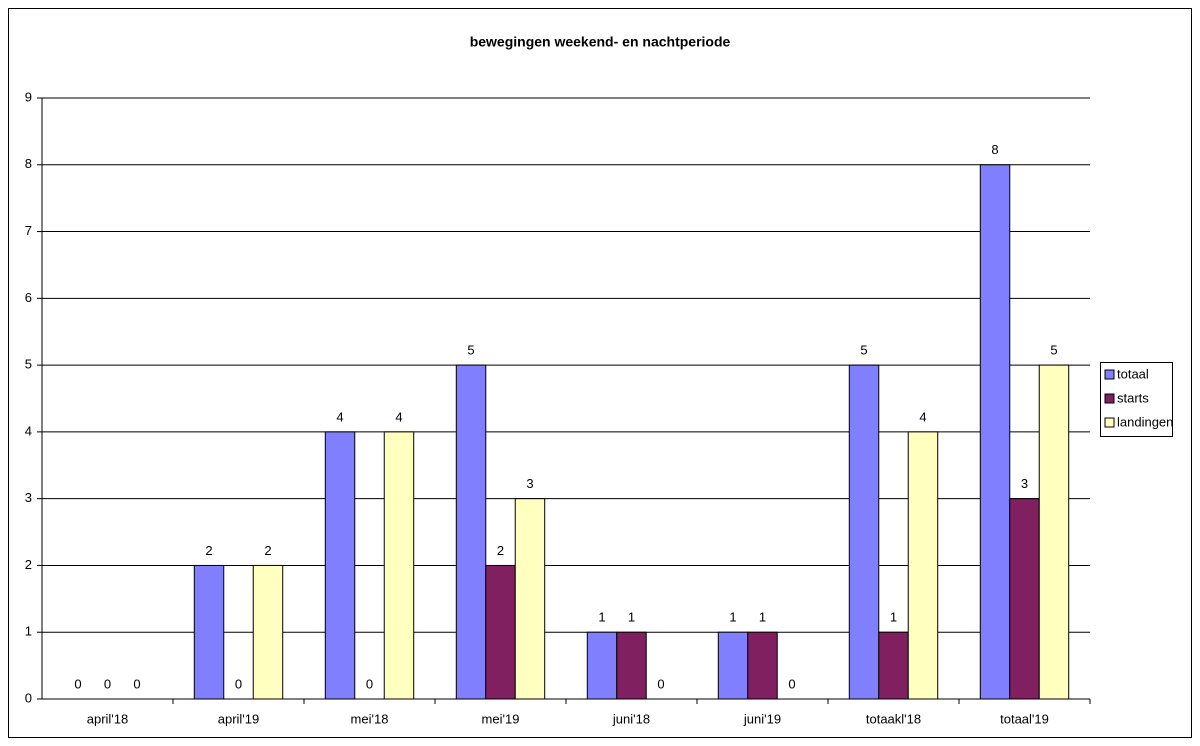 The image size is (1200, 746). I want to click on x-tick-label: totaal'19, so click(1024, 718).